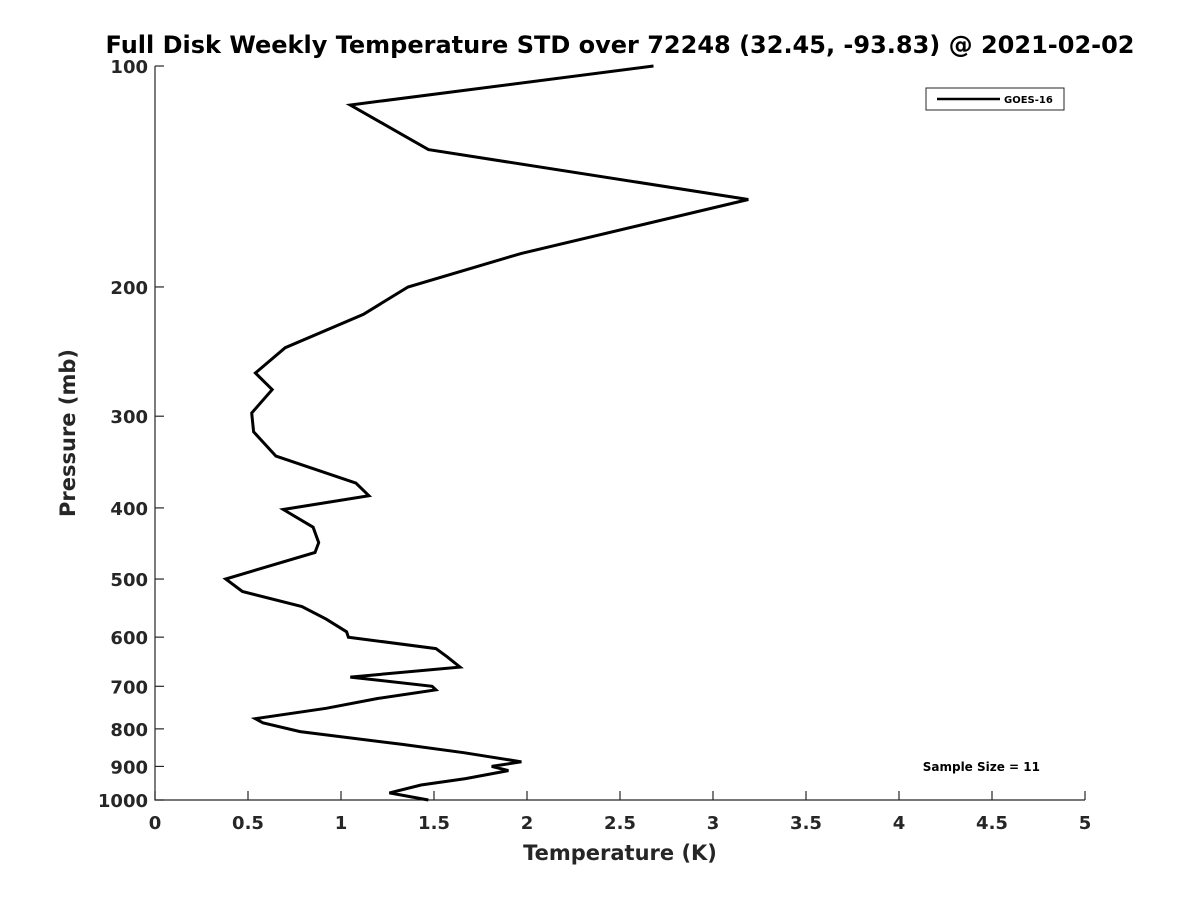  I want to click on y-axis: 100 200 300 400 500 600 700 800 900 1000, so click(131, 434).